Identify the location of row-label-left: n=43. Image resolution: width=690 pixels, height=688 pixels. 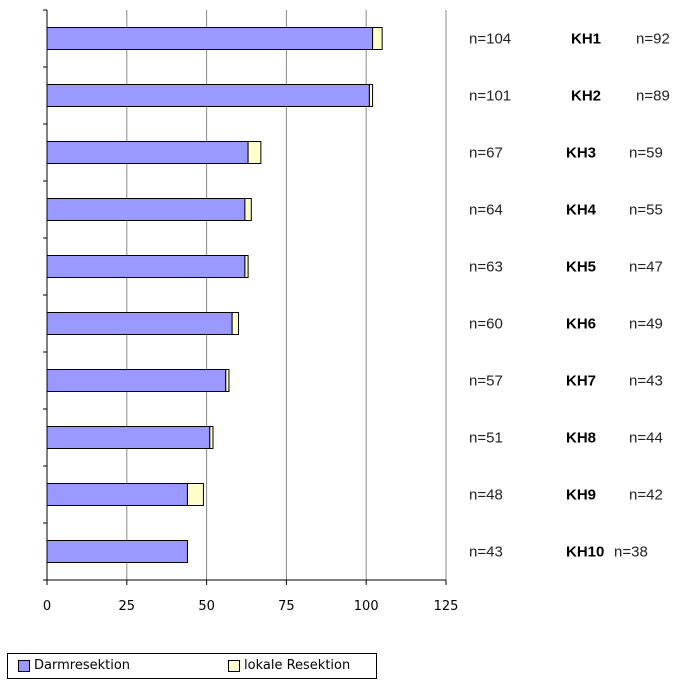
(486, 552).